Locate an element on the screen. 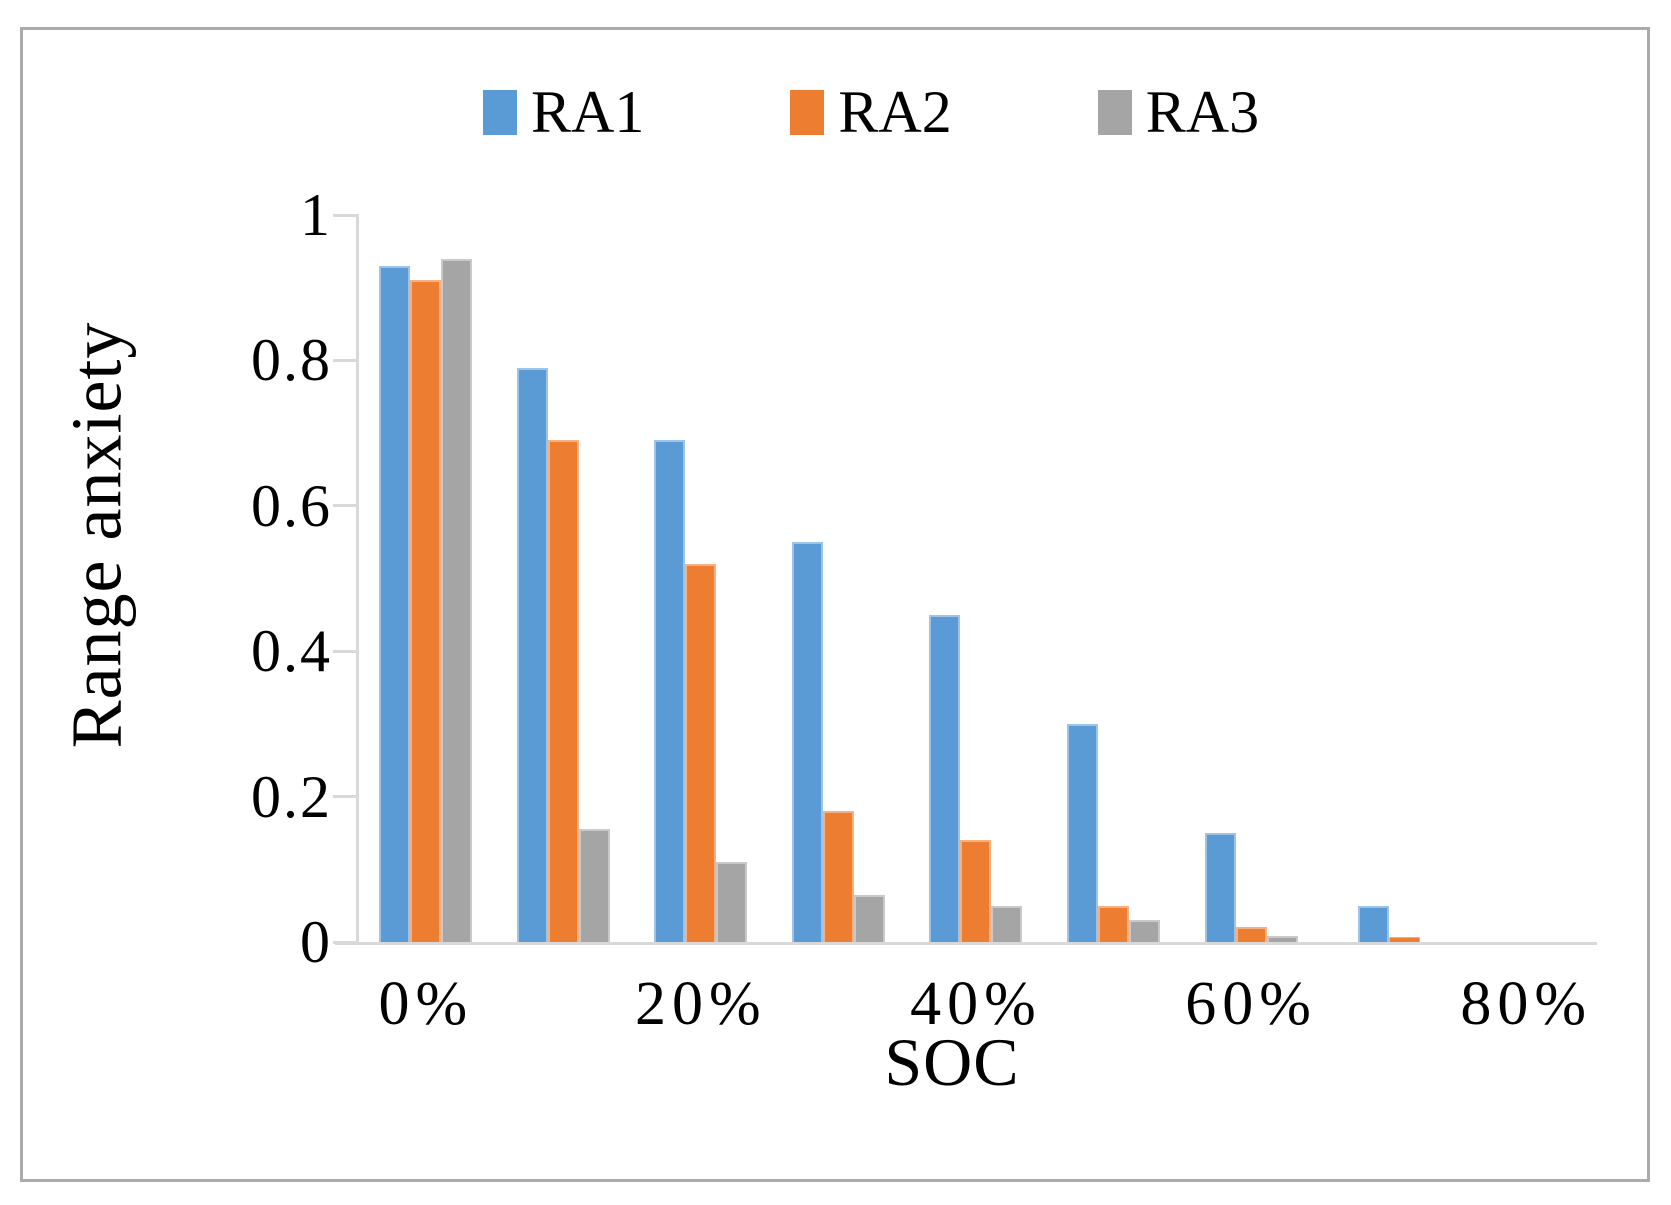  bar-ra3-30% is located at coordinates (869, 918).